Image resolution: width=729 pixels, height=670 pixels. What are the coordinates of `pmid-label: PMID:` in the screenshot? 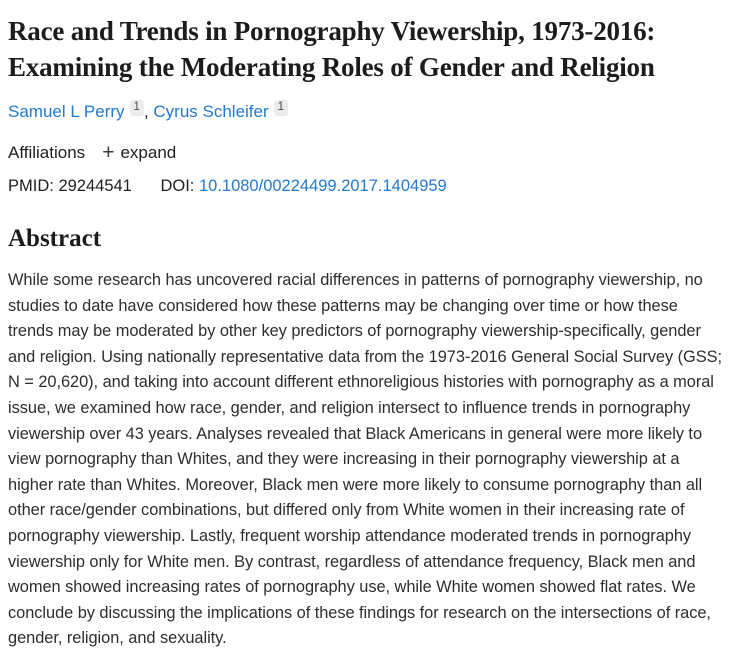 It's located at (31, 186).